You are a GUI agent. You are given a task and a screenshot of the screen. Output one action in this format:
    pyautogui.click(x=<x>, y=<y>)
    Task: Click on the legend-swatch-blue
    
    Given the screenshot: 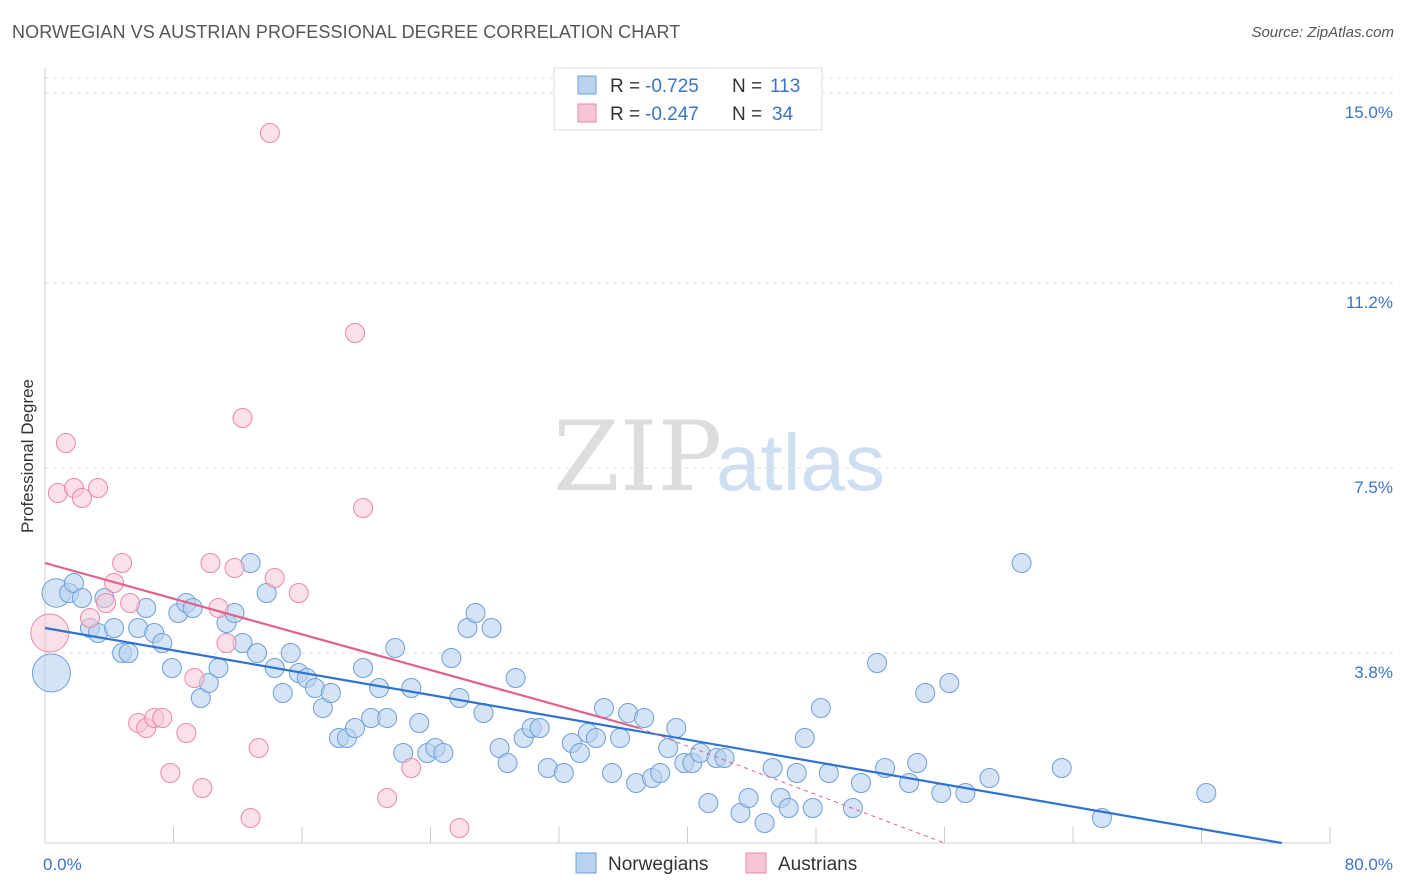 What is the action you would take?
    pyautogui.click(x=587, y=85)
    